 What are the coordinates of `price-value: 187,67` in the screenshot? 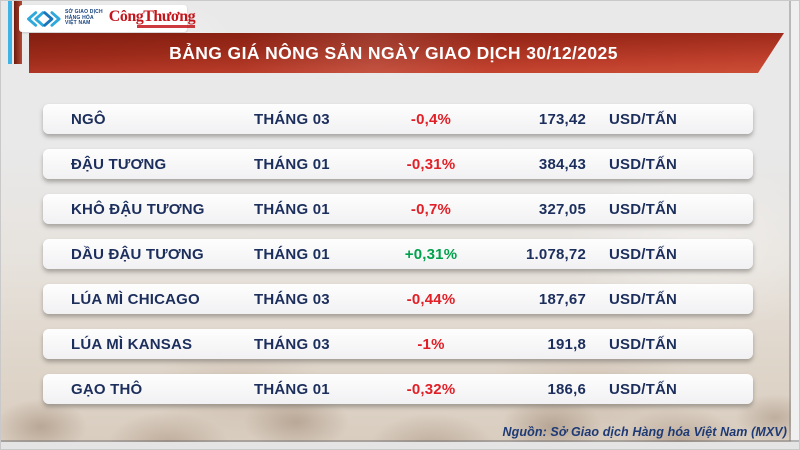 It's located at (562, 299).